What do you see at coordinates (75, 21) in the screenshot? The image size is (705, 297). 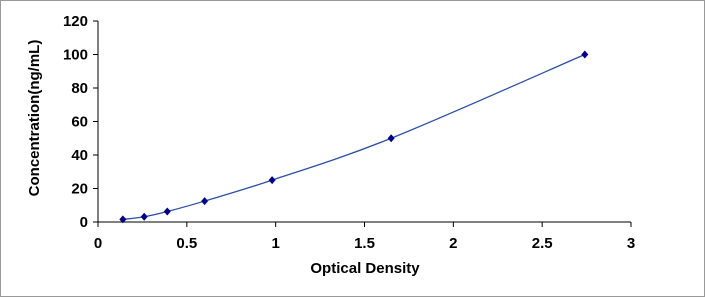 I see `y-tick-label: 120` at bounding box center [75, 21].